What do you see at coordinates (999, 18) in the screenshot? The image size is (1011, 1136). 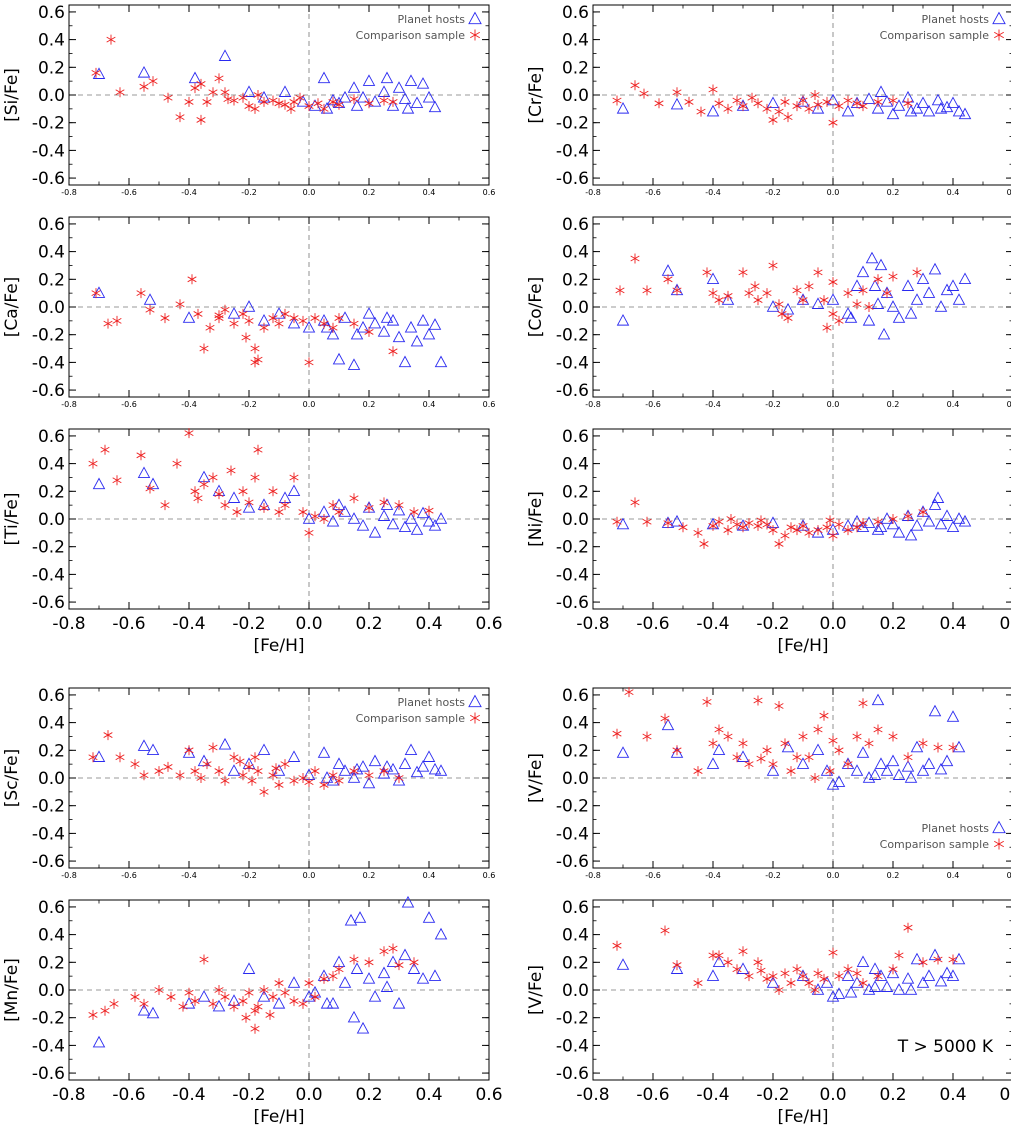 I see `legend-triangle-marker` at bounding box center [999, 18].